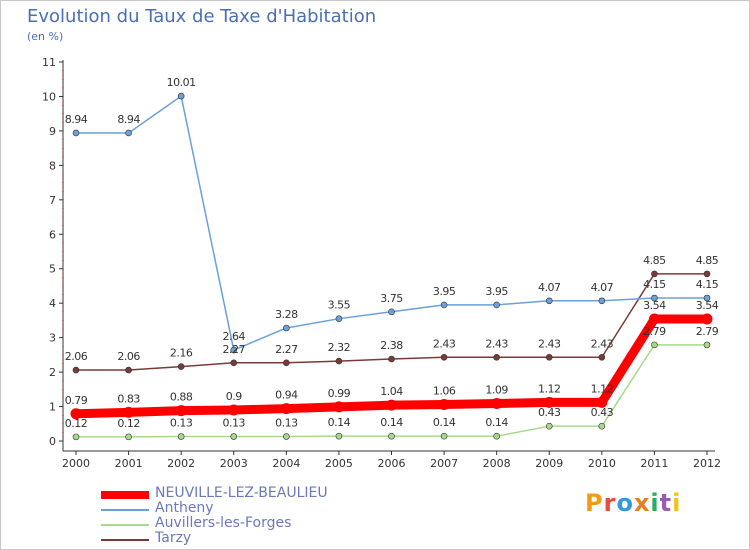  Describe the element at coordinates (391, 345) in the screenshot. I see `data-label: 2.38` at that location.